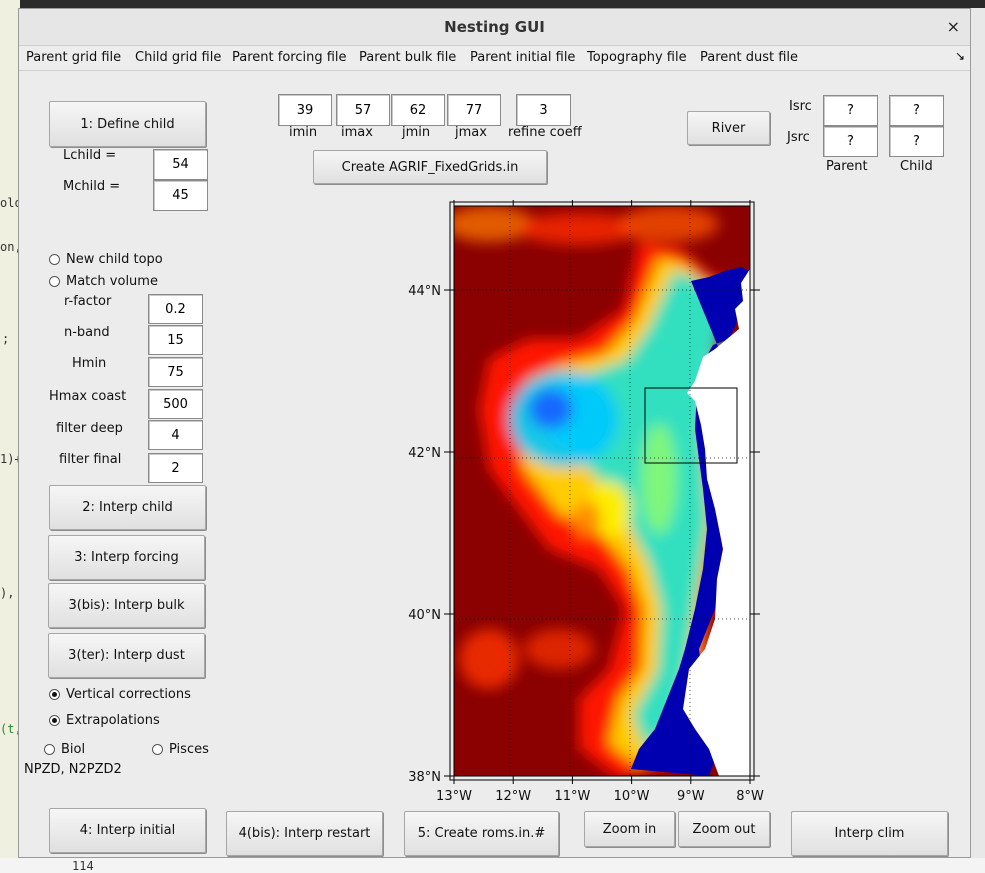 The height and width of the screenshot is (873, 985). I want to click on parent-isrc-field: ?, so click(850, 110).